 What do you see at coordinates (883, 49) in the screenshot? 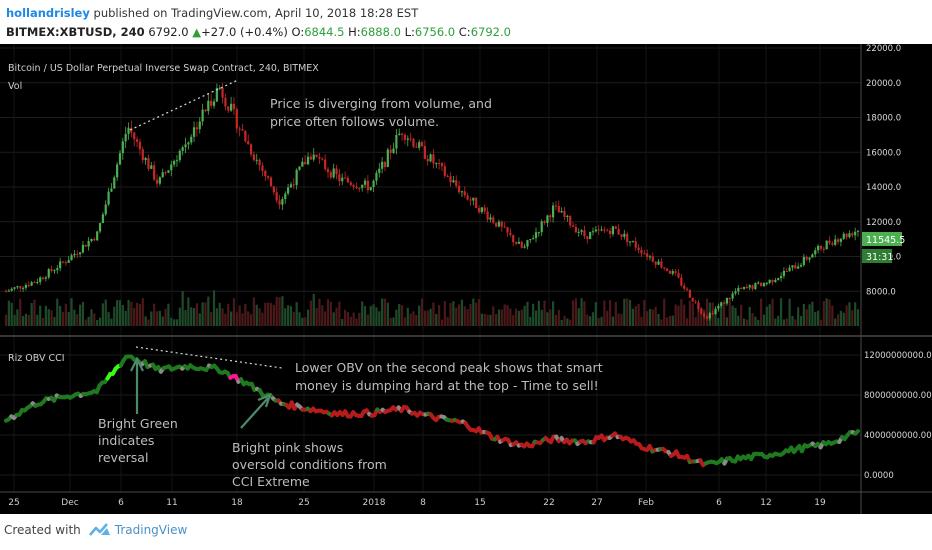
I see `price-axis-tick: 22000.0` at bounding box center [883, 49].